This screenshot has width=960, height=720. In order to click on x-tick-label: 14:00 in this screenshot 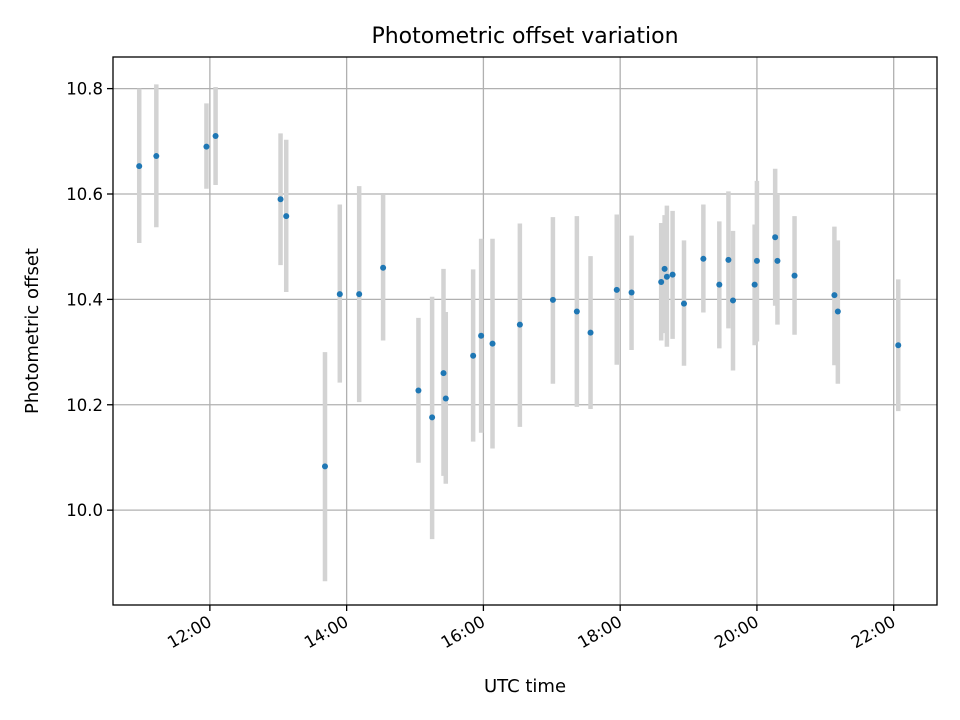, I will do `click(326, 632)`.